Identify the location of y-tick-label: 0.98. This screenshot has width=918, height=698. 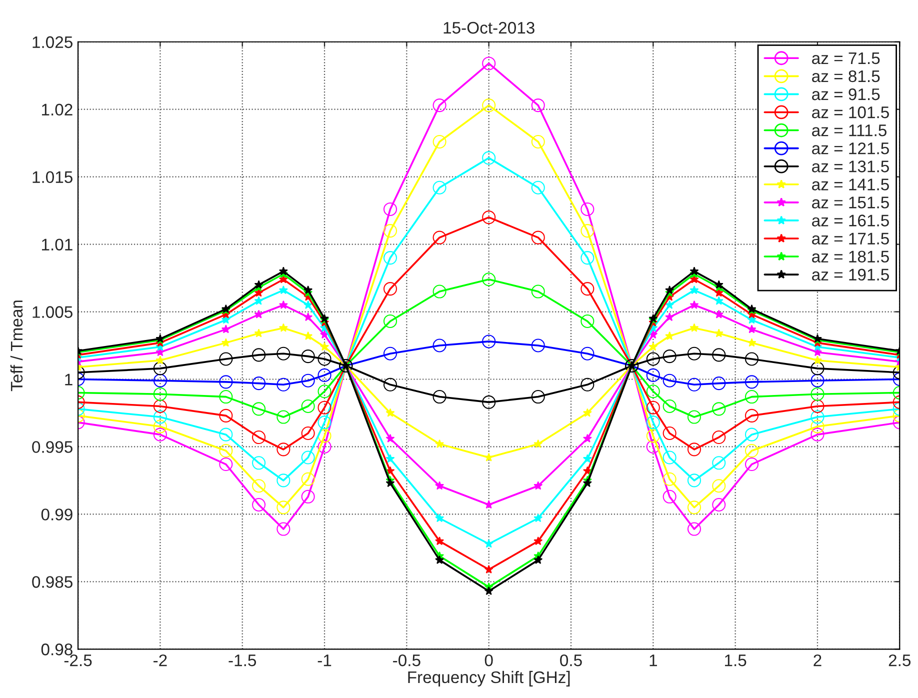
(56, 650).